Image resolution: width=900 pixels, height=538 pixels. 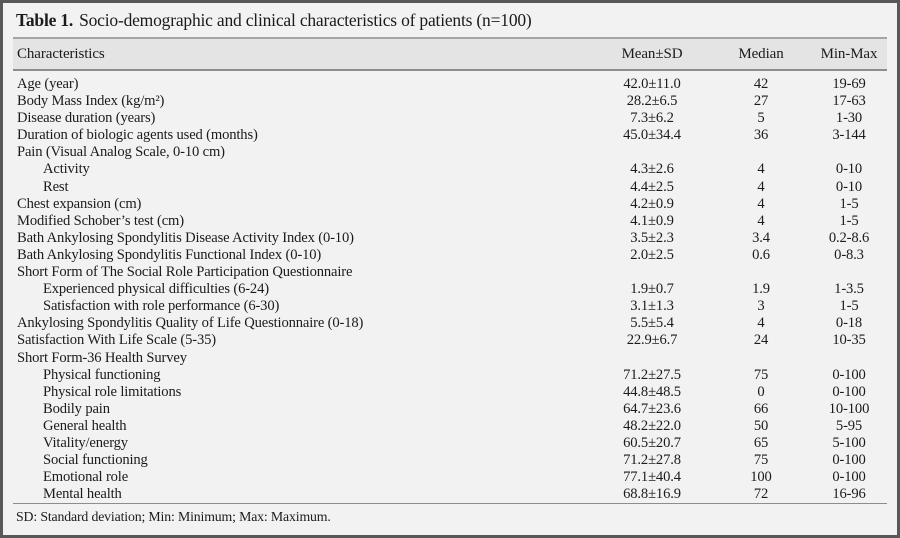 I want to click on cell-median: 1.9, so click(x=761, y=289).